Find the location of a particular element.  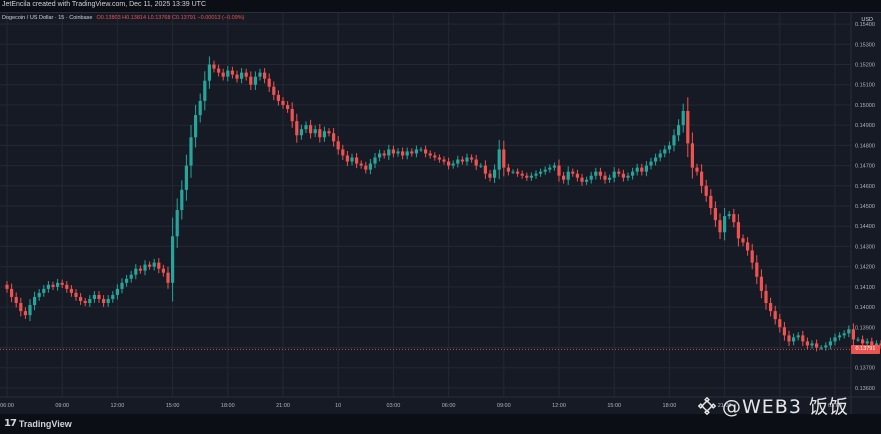

x-tick-label: 03:00 is located at coordinates (835, 406).